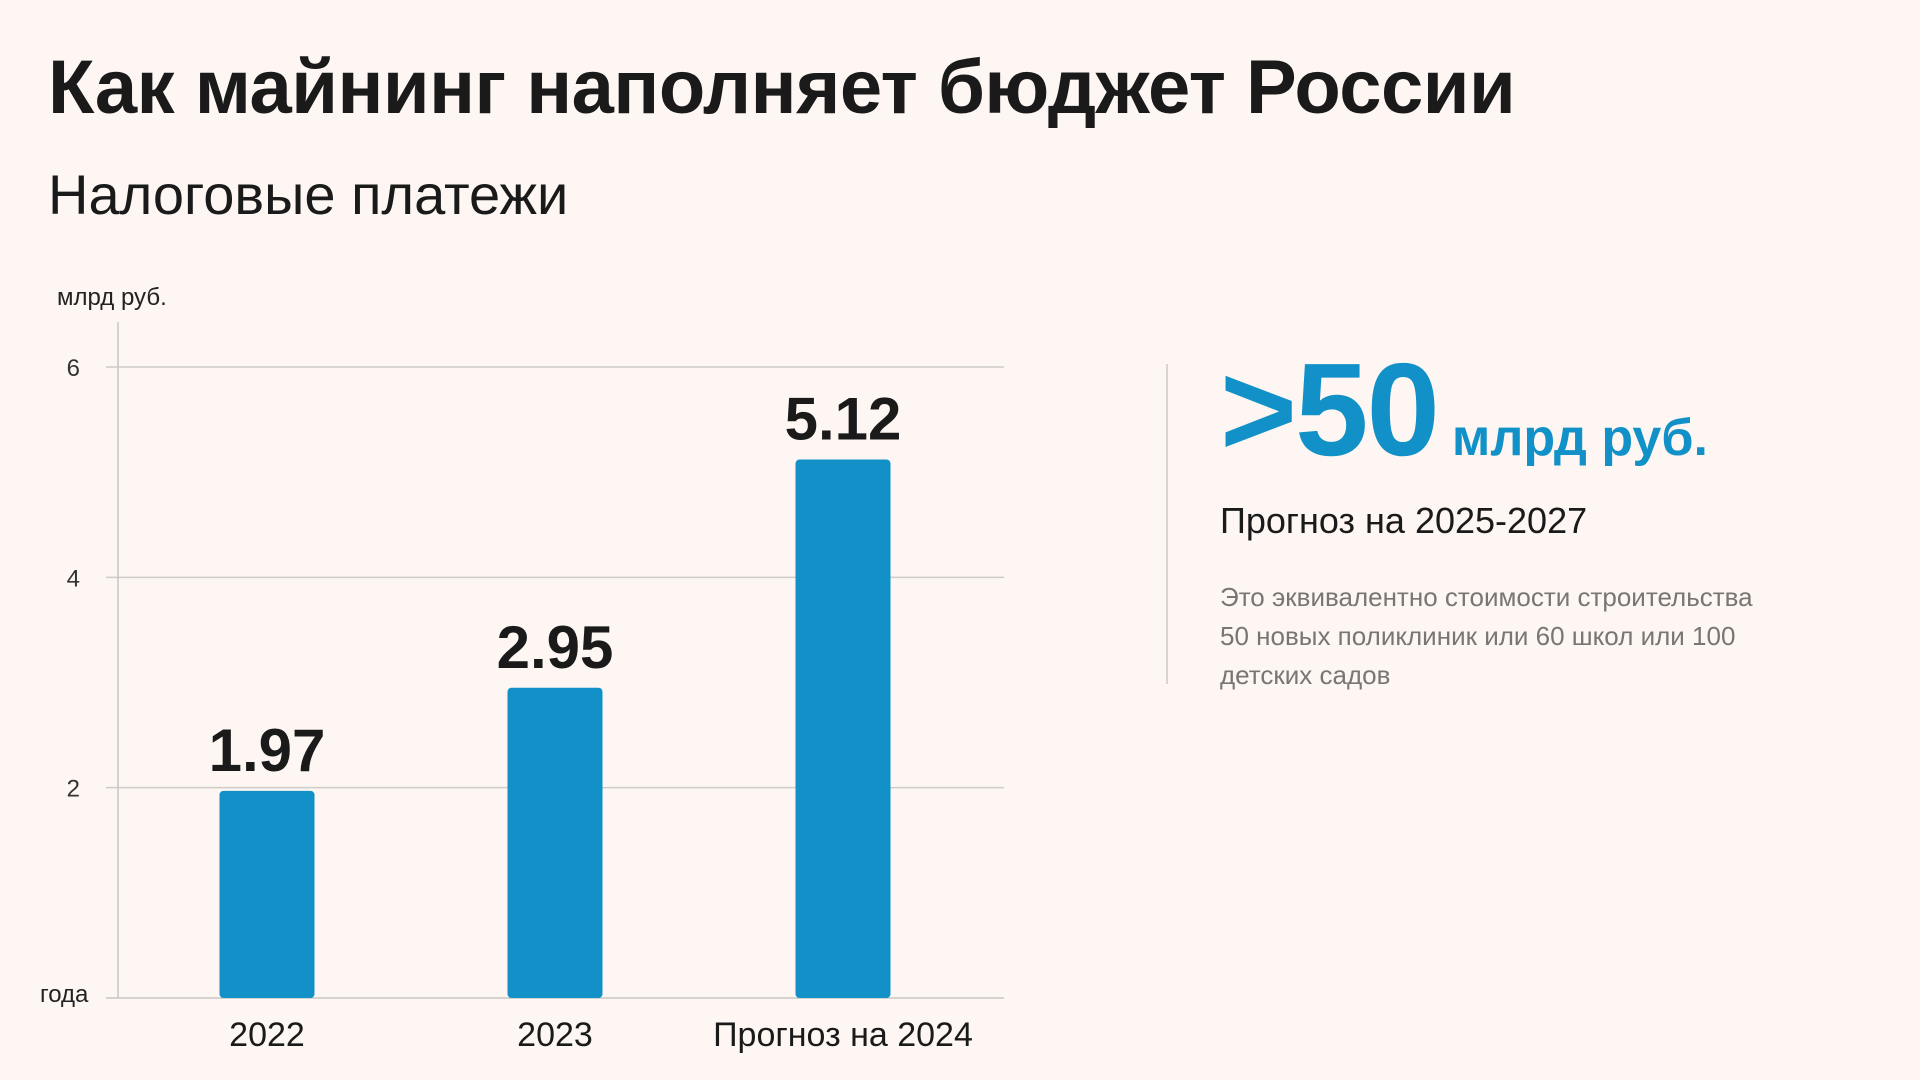  I want to click on x-category-label: 2022, so click(267, 1035).